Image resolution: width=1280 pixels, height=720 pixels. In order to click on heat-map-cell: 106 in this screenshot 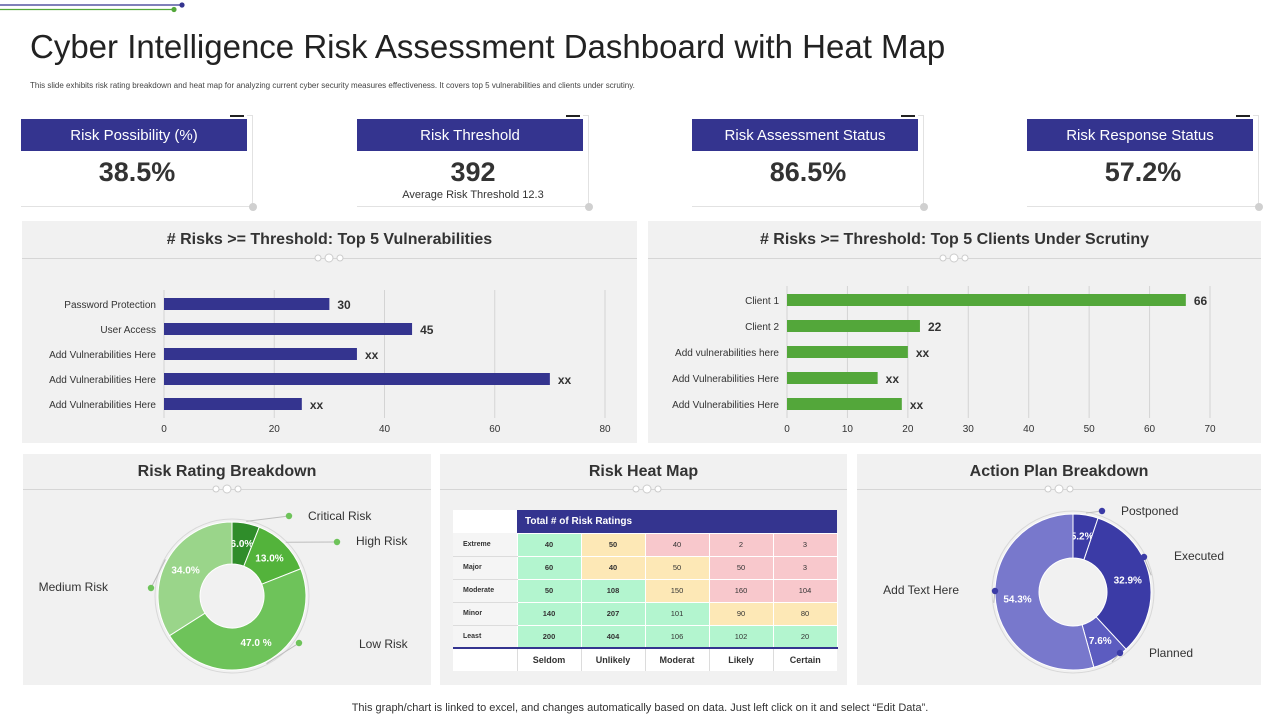, I will do `click(677, 636)`.